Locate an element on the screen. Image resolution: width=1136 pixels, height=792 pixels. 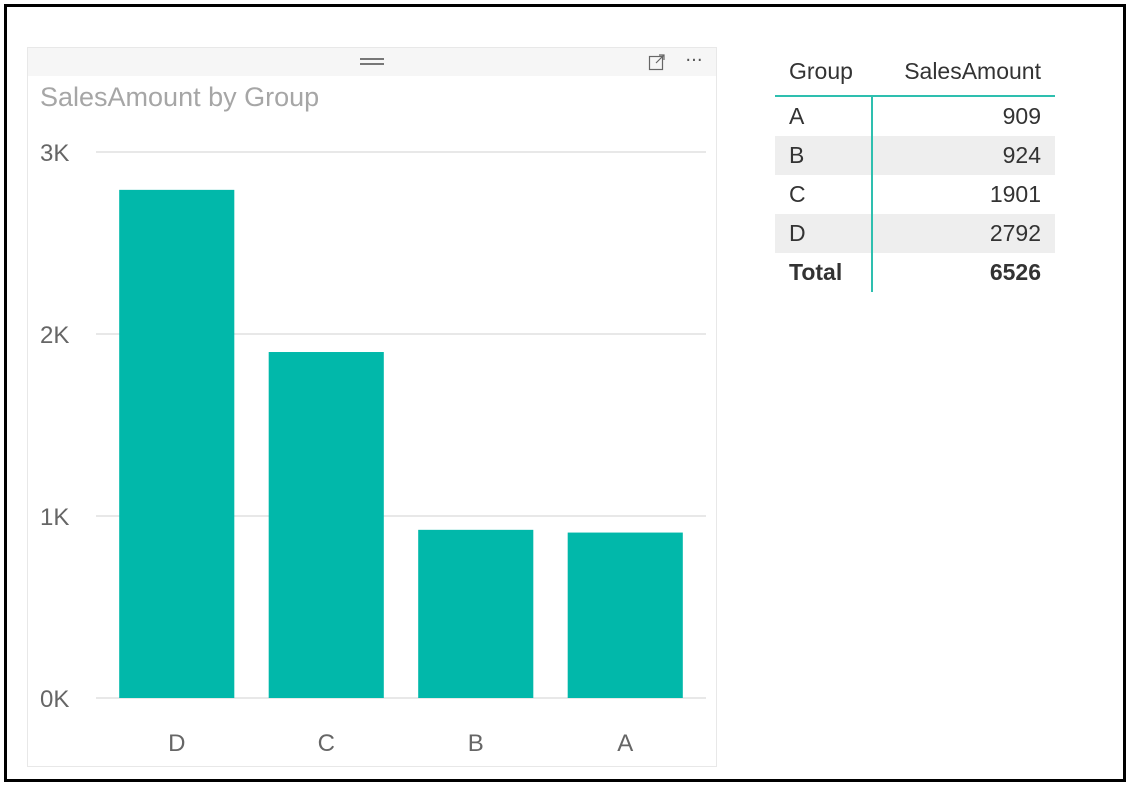
x-tick-label: A is located at coordinates (625, 743).